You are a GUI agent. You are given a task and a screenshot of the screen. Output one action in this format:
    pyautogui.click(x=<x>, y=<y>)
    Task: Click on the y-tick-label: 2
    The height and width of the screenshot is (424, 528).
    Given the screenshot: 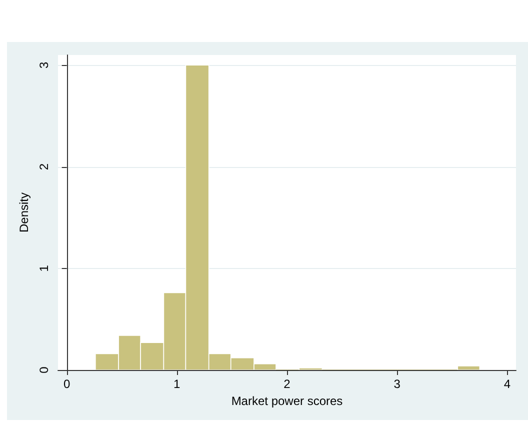 What is the action you would take?
    pyautogui.click(x=44, y=166)
    